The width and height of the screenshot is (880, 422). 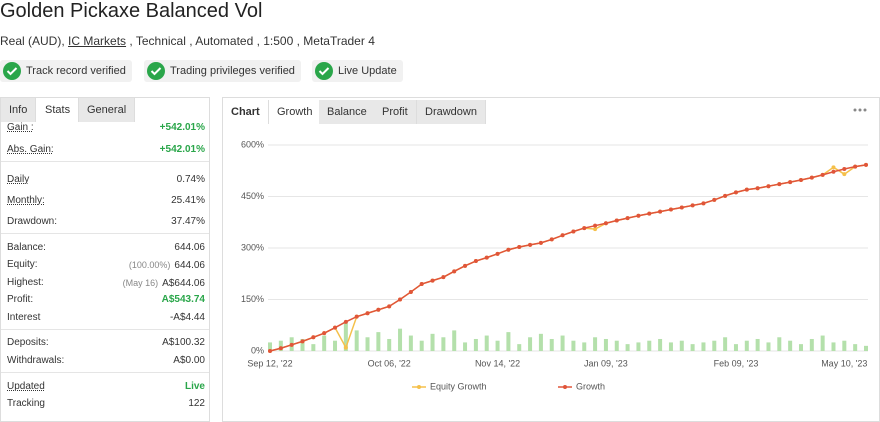 What do you see at coordinates (26, 386) in the screenshot?
I see `stat-label: Updated` at bounding box center [26, 386].